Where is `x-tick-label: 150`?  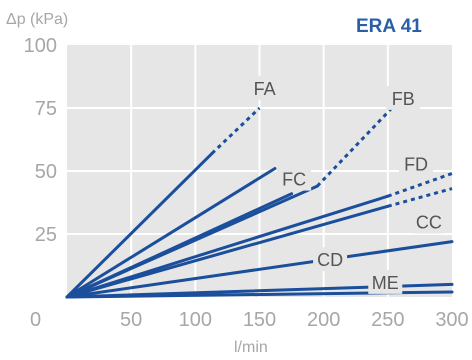 x-tick-label: 150 is located at coordinates (259, 320).